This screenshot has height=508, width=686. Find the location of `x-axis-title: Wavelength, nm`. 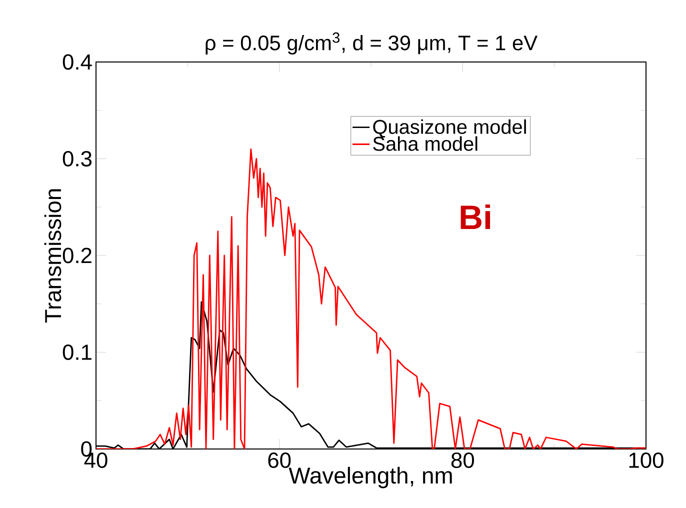

x-axis-title: Wavelength, nm is located at coordinates (370, 477).